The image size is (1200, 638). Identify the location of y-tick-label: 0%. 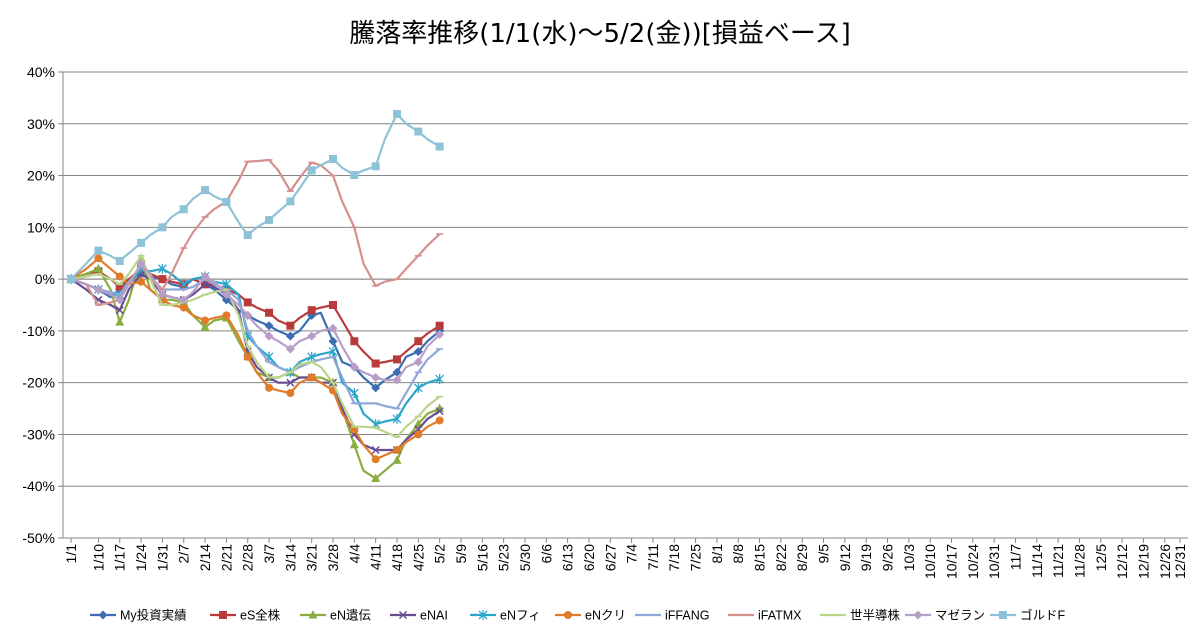
(45, 279).